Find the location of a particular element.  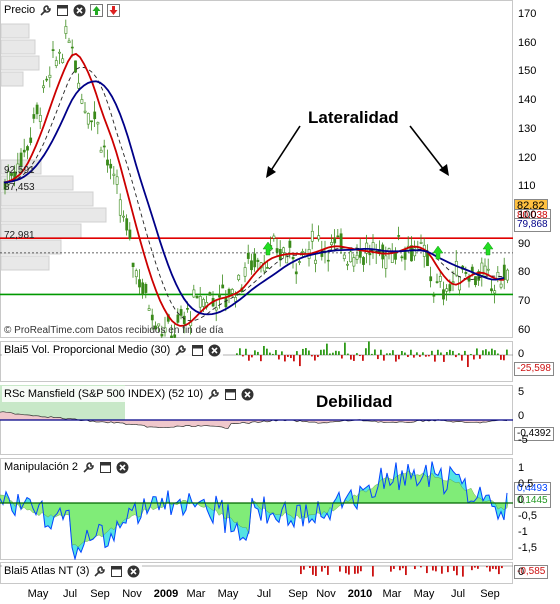

atlas-pane-title: Blai5 Atlas NT (3) is located at coordinates (47, 571).